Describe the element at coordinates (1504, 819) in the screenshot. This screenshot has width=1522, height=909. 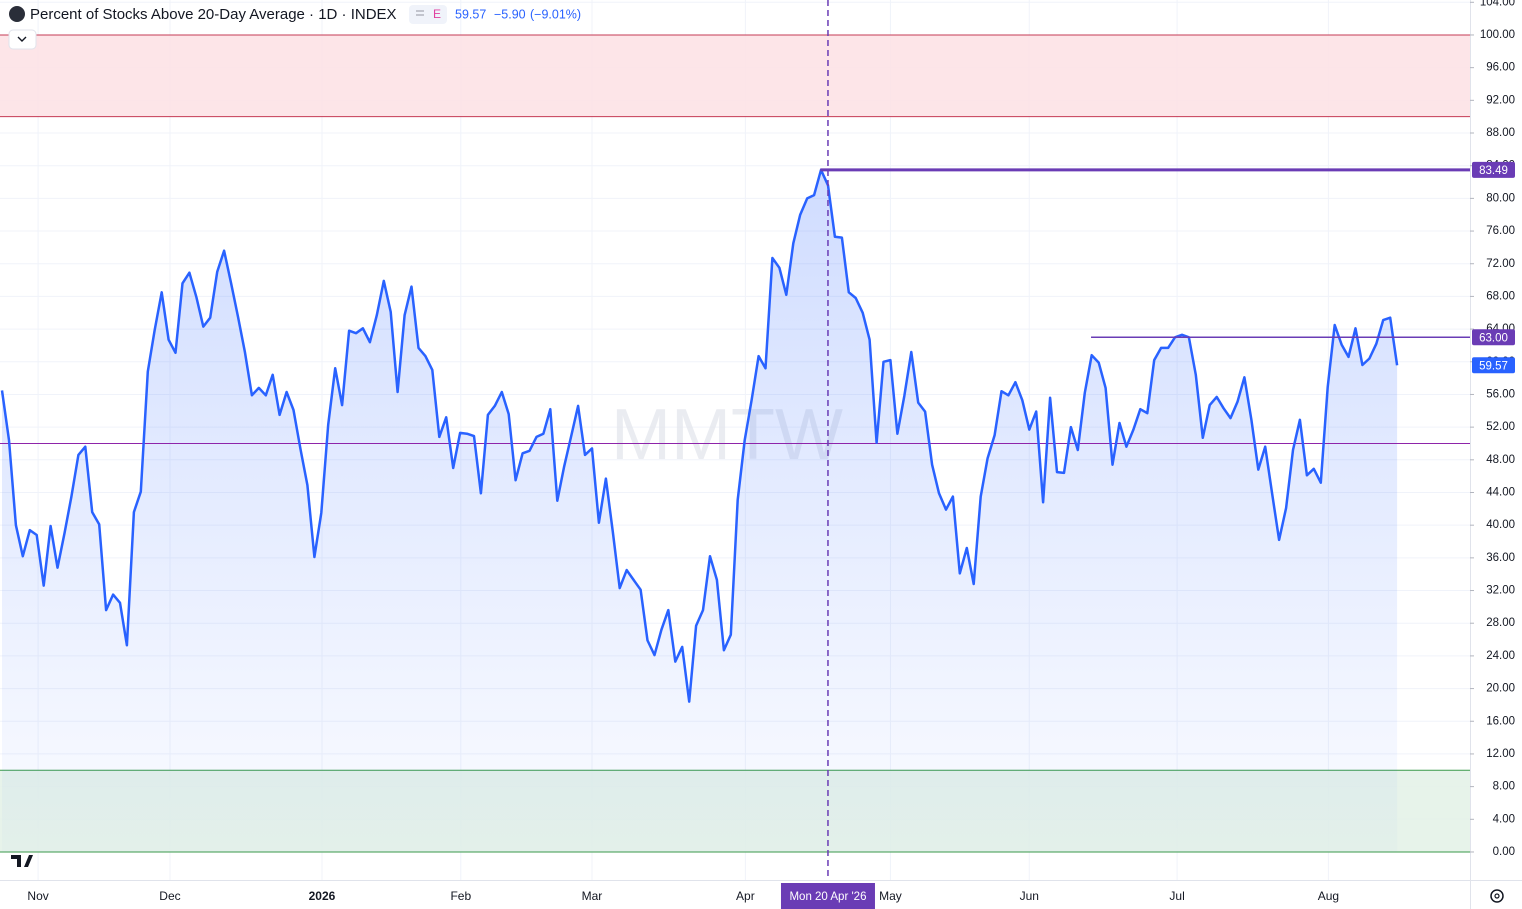
I see `y-tick-label: 4.00` at that location.